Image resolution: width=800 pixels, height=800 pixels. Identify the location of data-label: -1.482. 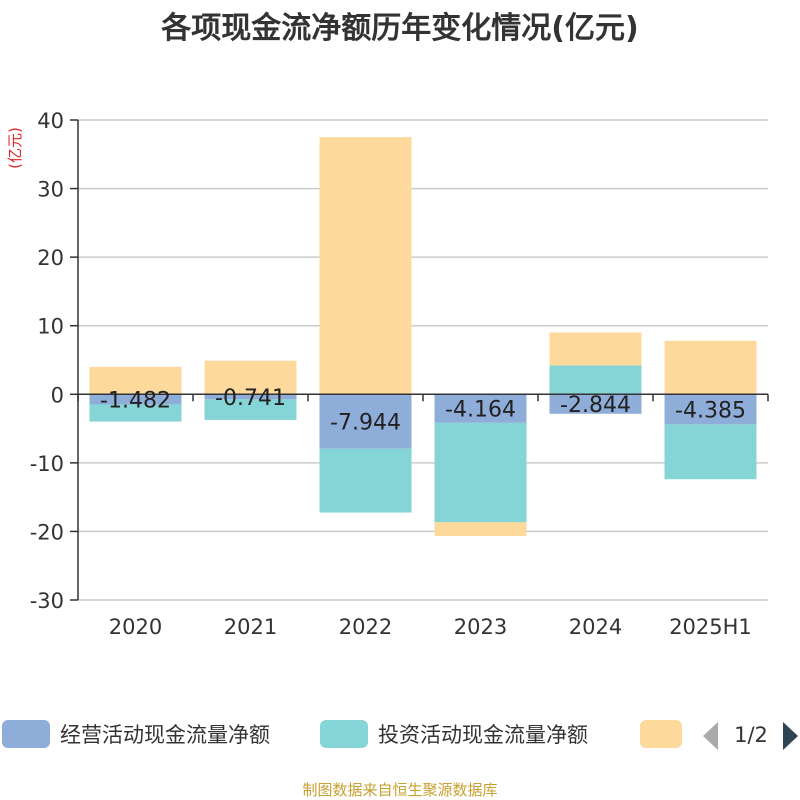
(135, 400).